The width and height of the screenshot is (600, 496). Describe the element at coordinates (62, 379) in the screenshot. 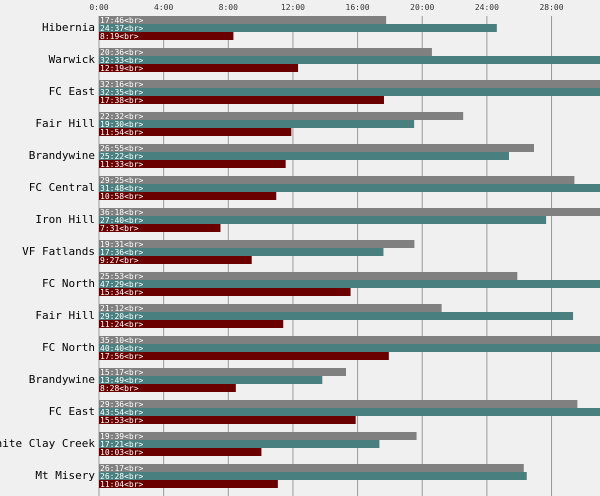

I see `category-label: Brandywine` at that location.